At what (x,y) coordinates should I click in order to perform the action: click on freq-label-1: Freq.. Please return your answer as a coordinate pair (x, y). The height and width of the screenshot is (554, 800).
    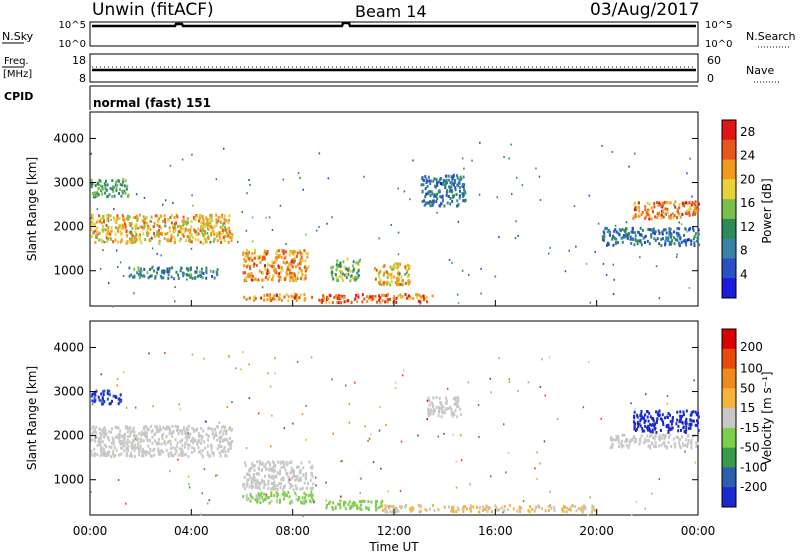
    Looking at the image, I should click on (16, 61).